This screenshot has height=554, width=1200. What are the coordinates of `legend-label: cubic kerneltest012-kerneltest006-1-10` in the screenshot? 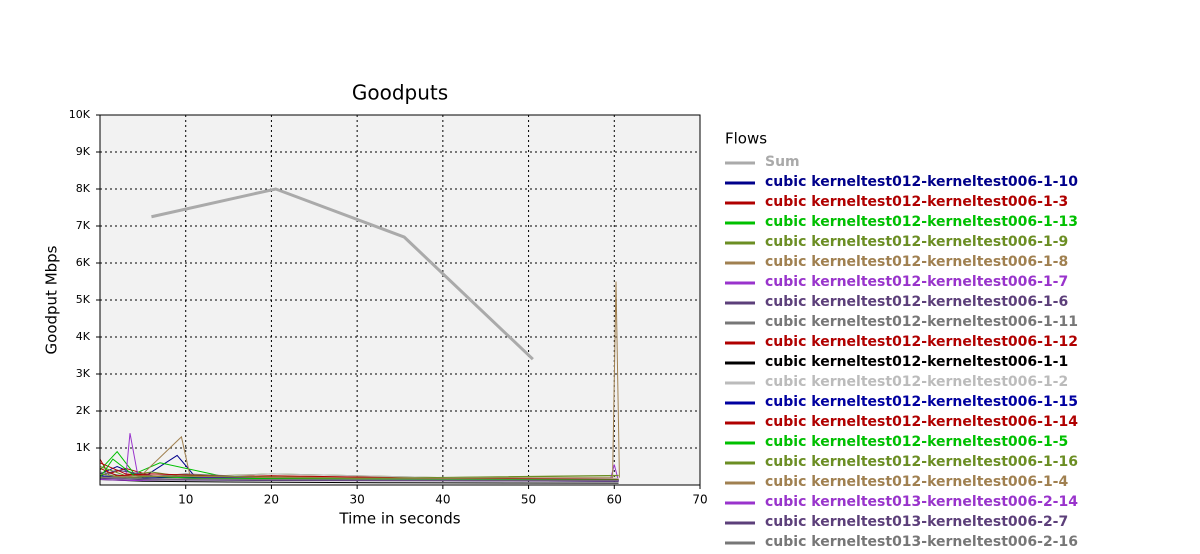 It's located at (921, 182).